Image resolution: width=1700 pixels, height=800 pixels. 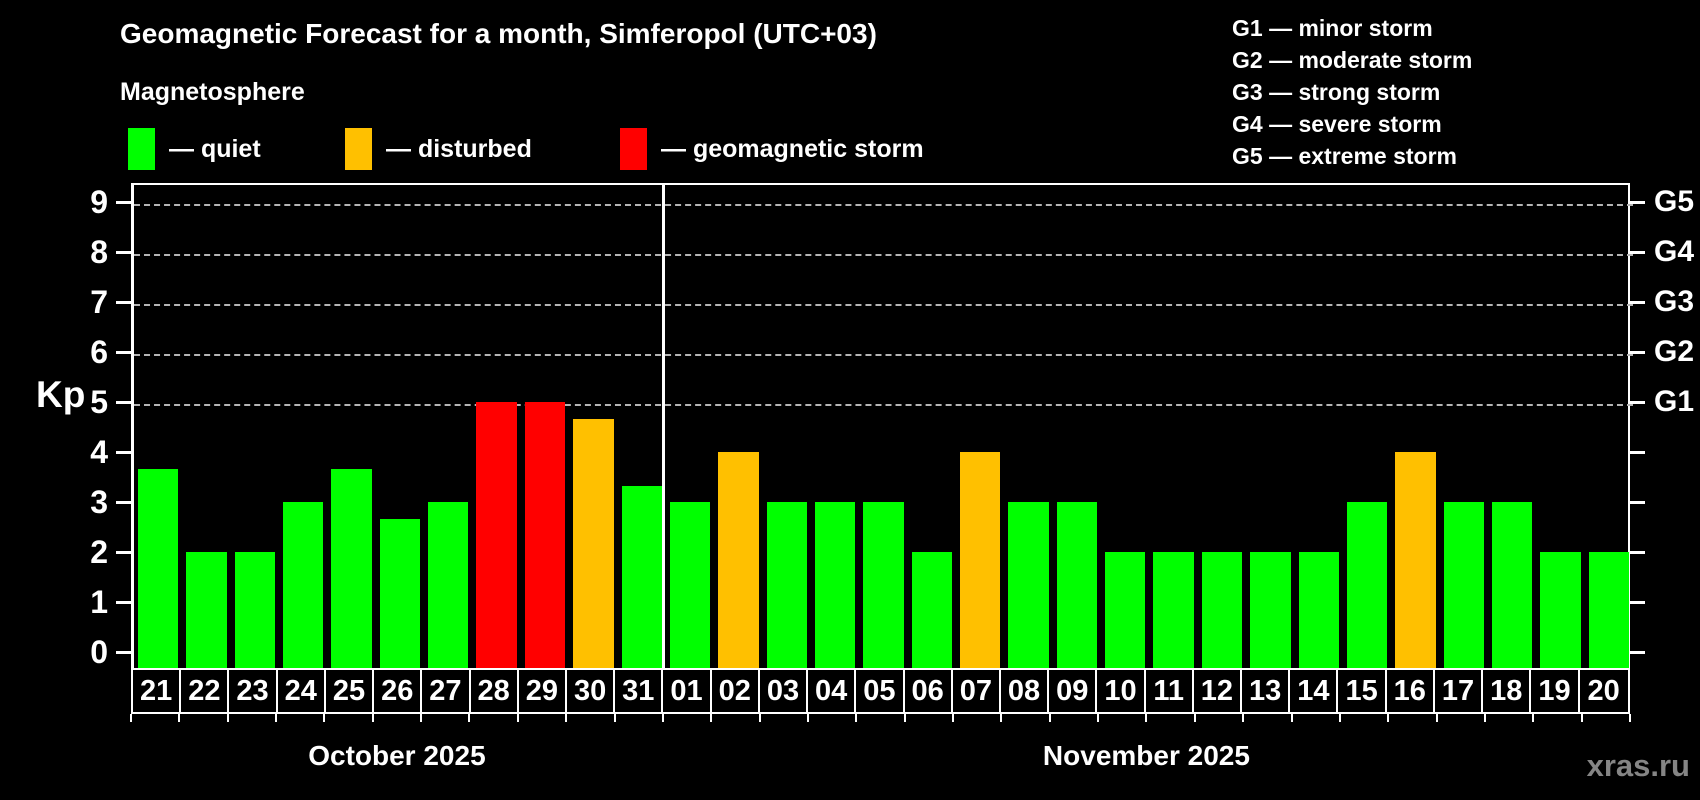 What do you see at coordinates (1674, 301) in the screenshot?
I see `g-level-label-g3: G3` at bounding box center [1674, 301].